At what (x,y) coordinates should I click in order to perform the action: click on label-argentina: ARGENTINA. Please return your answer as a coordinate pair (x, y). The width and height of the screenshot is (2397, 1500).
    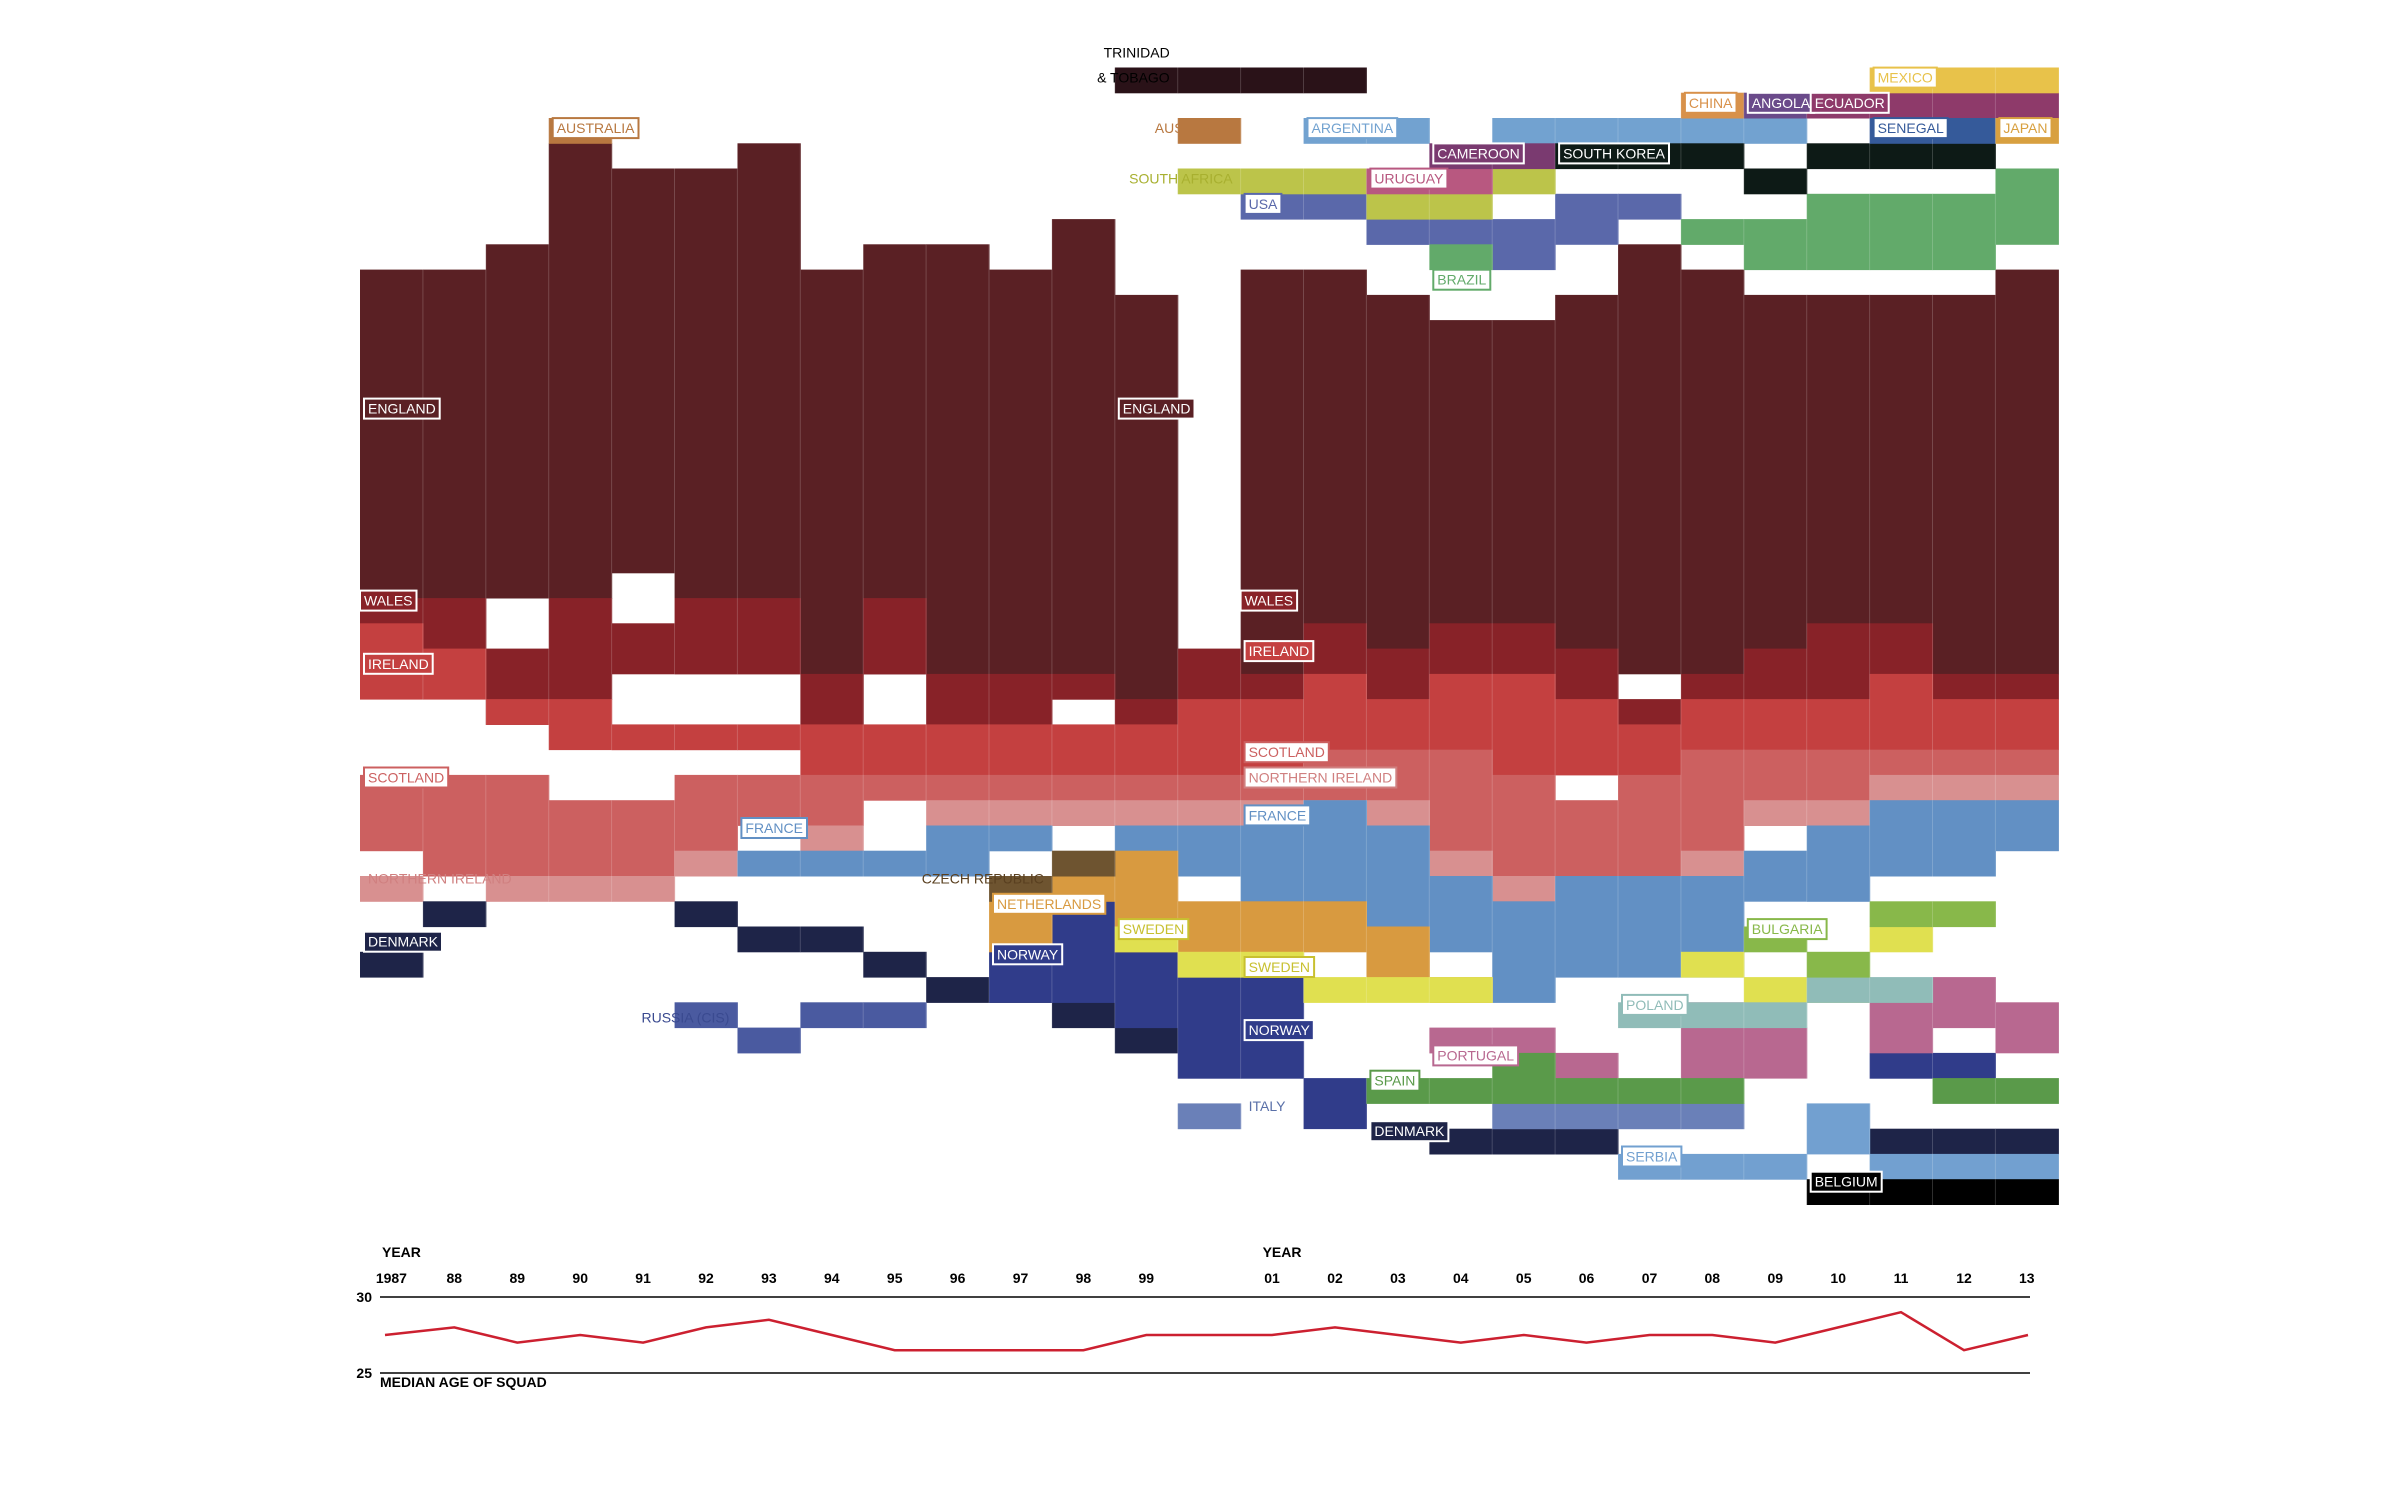
    Looking at the image, I should click on (1353, 128).